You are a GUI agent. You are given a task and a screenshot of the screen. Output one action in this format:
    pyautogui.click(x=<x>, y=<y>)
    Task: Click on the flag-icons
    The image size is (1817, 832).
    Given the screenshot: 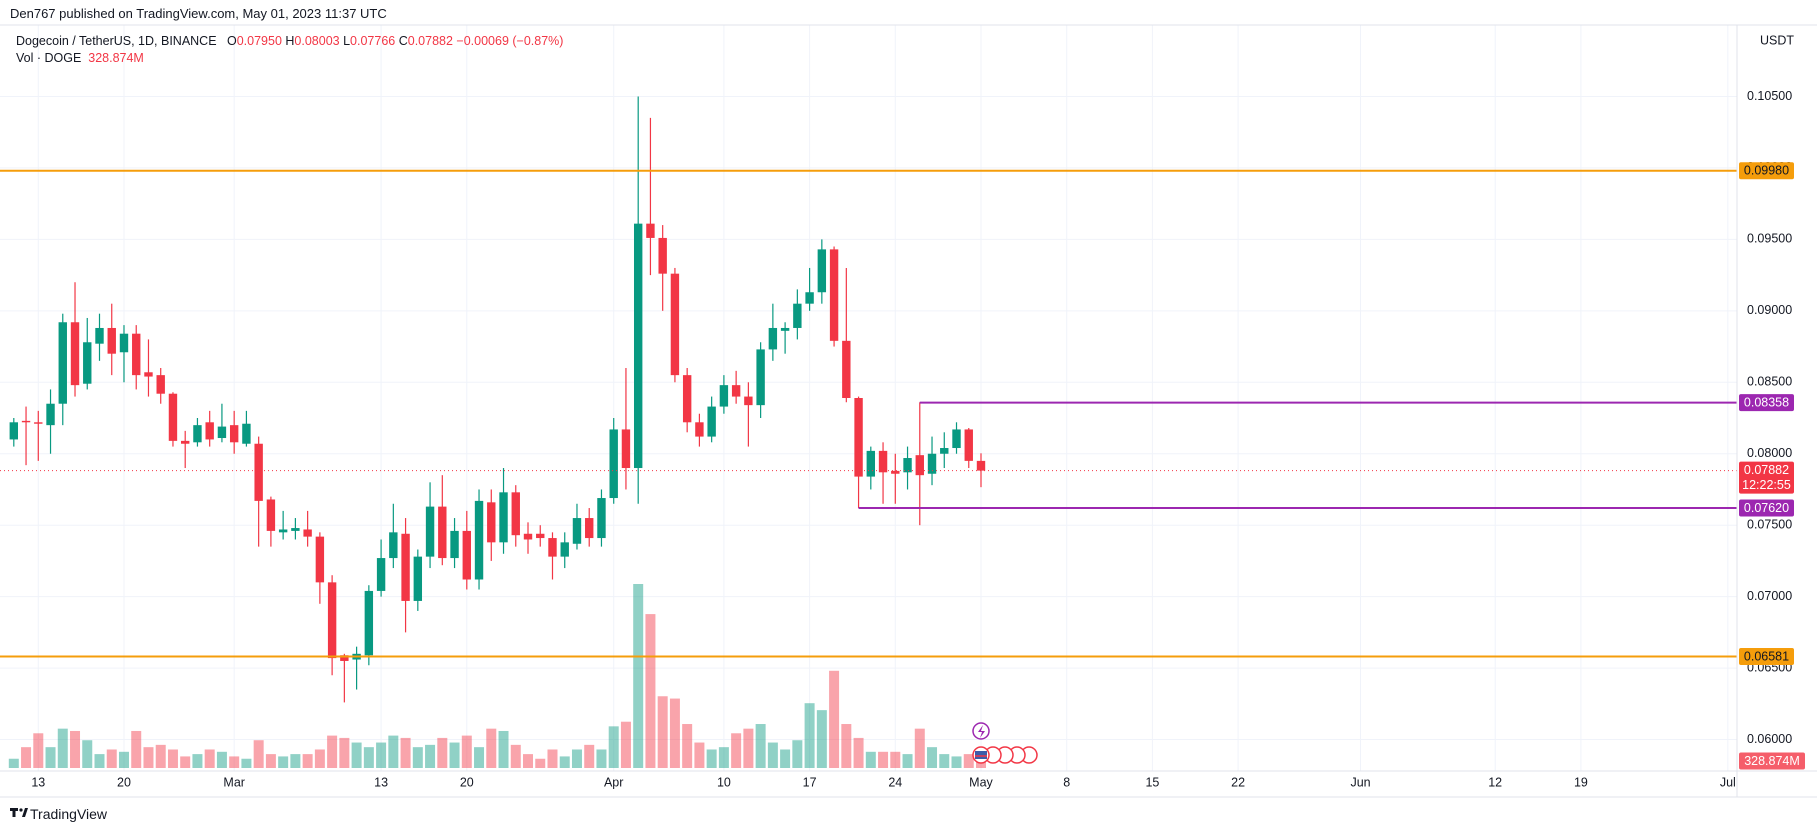 What is the action you would take?
    pyautogui.click(x=1005, y=755)
    